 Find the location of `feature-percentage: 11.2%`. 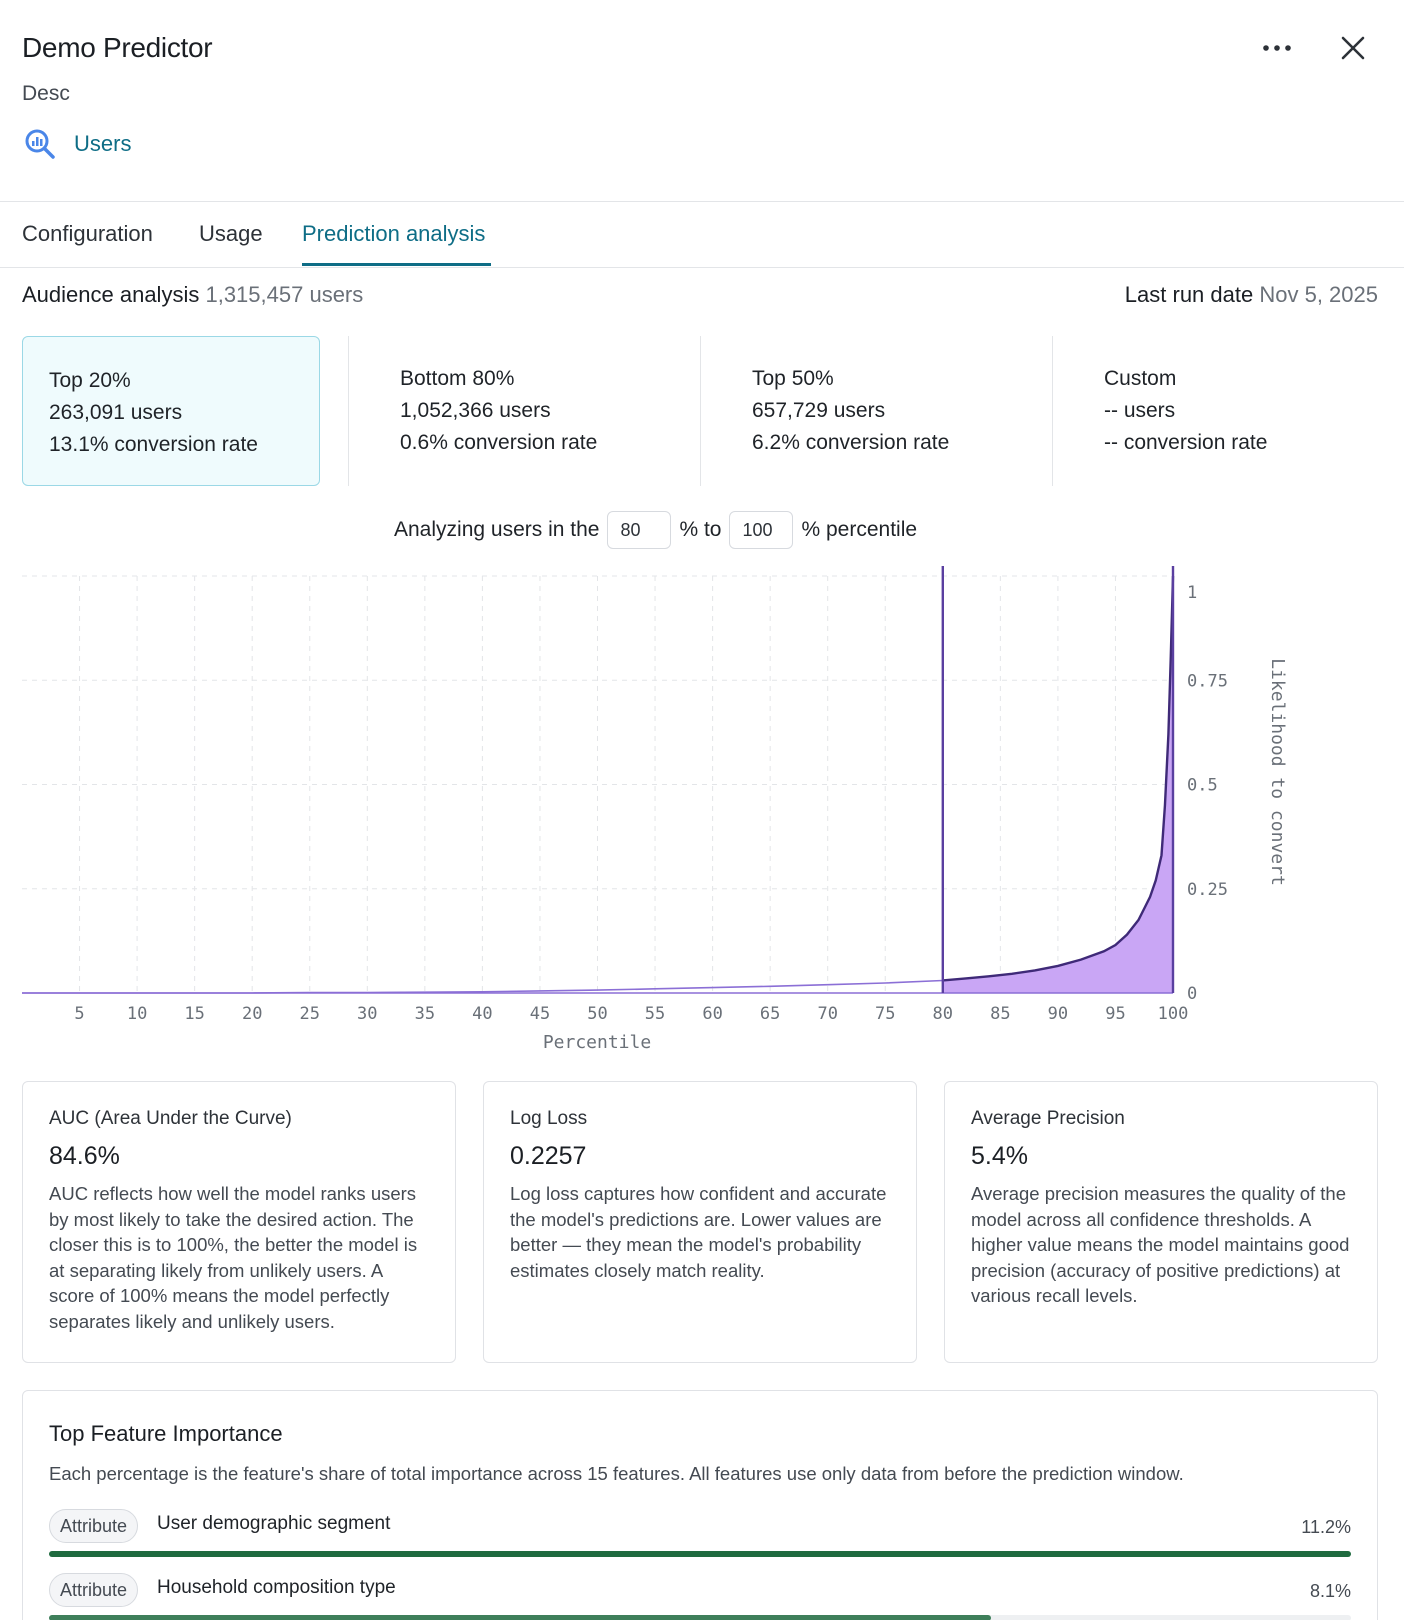

feature-percentage: 11.2% is located at coordinates (1326, 1527).